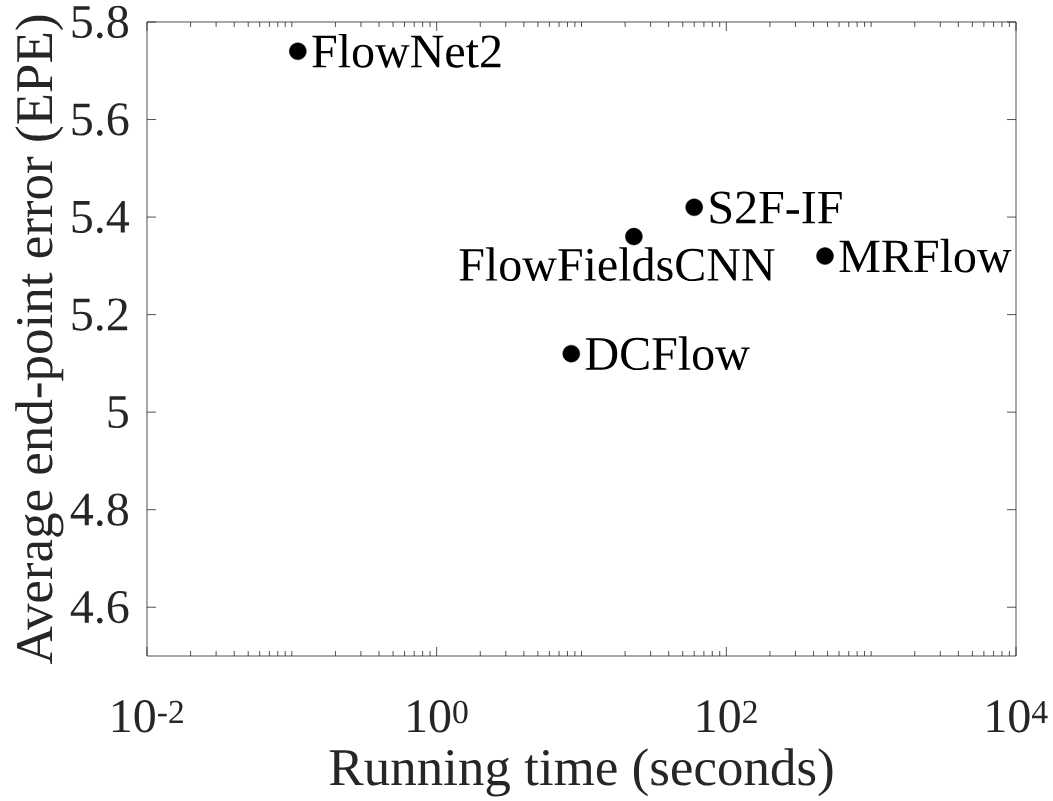 This screenshot has width=1053, height=801. What do you see at coordinates (727, 716) in the screenshot?
I see `x-tick-label: 10$^{2}$` at bounding box center [727, 716].